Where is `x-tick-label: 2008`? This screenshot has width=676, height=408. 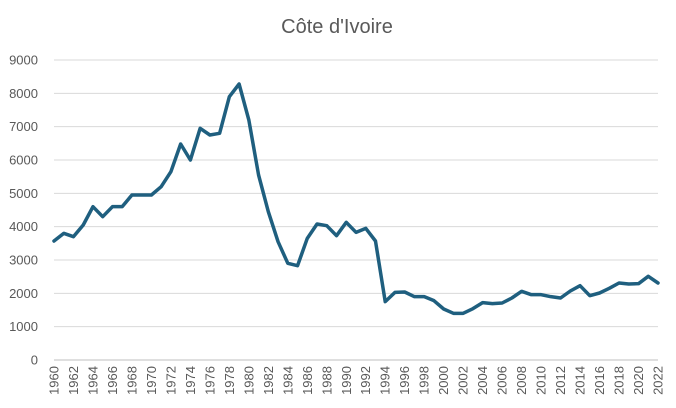
x-tick-label: 2008 is located at coordinates (521, 380).